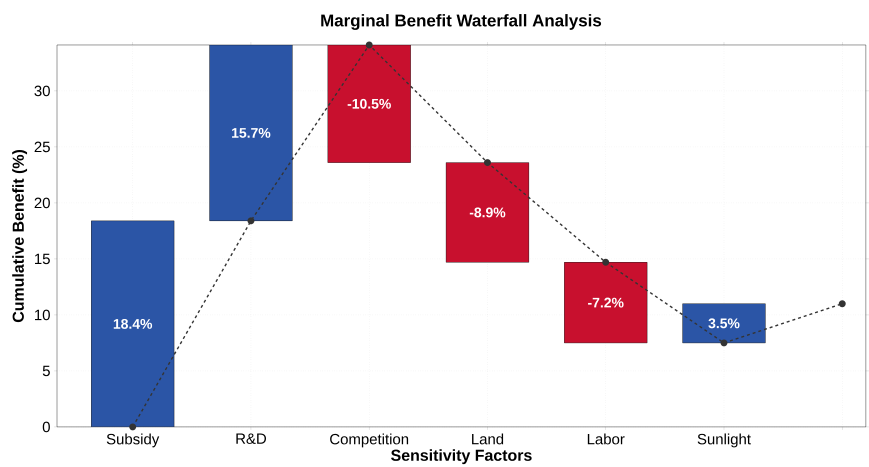 This screenshot has width=869, height=467. Describe the element at coordinates (724, 440) in the screenshot. I see `x-tick-label: Sunlight` at that location.